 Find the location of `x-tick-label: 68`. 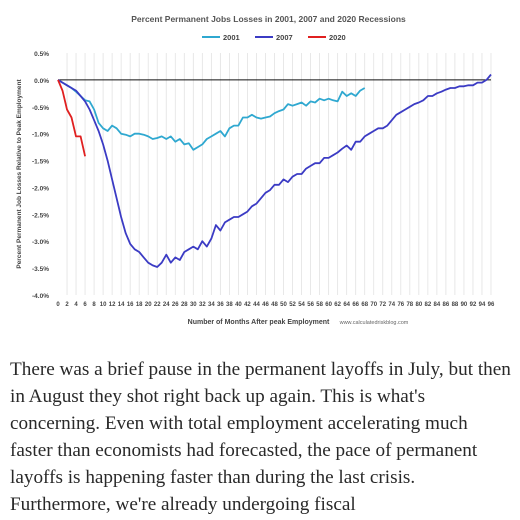

x-tick-label: 68 is located at coordinates (364, 305).